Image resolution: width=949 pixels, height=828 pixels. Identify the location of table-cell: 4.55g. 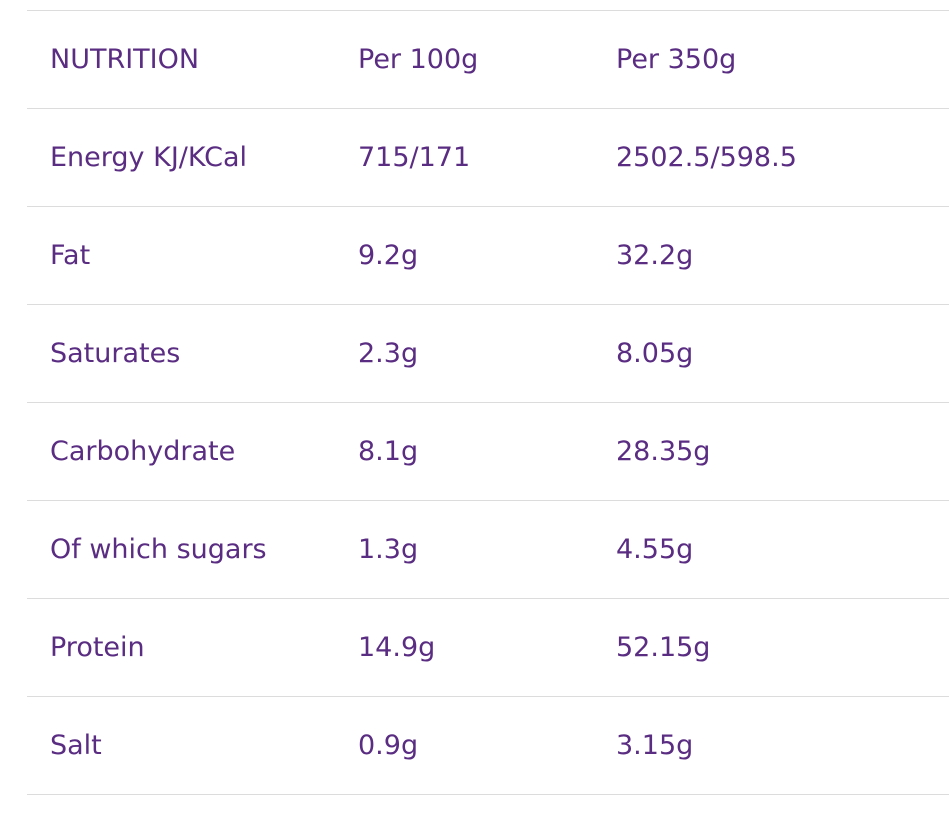
(655, 549).